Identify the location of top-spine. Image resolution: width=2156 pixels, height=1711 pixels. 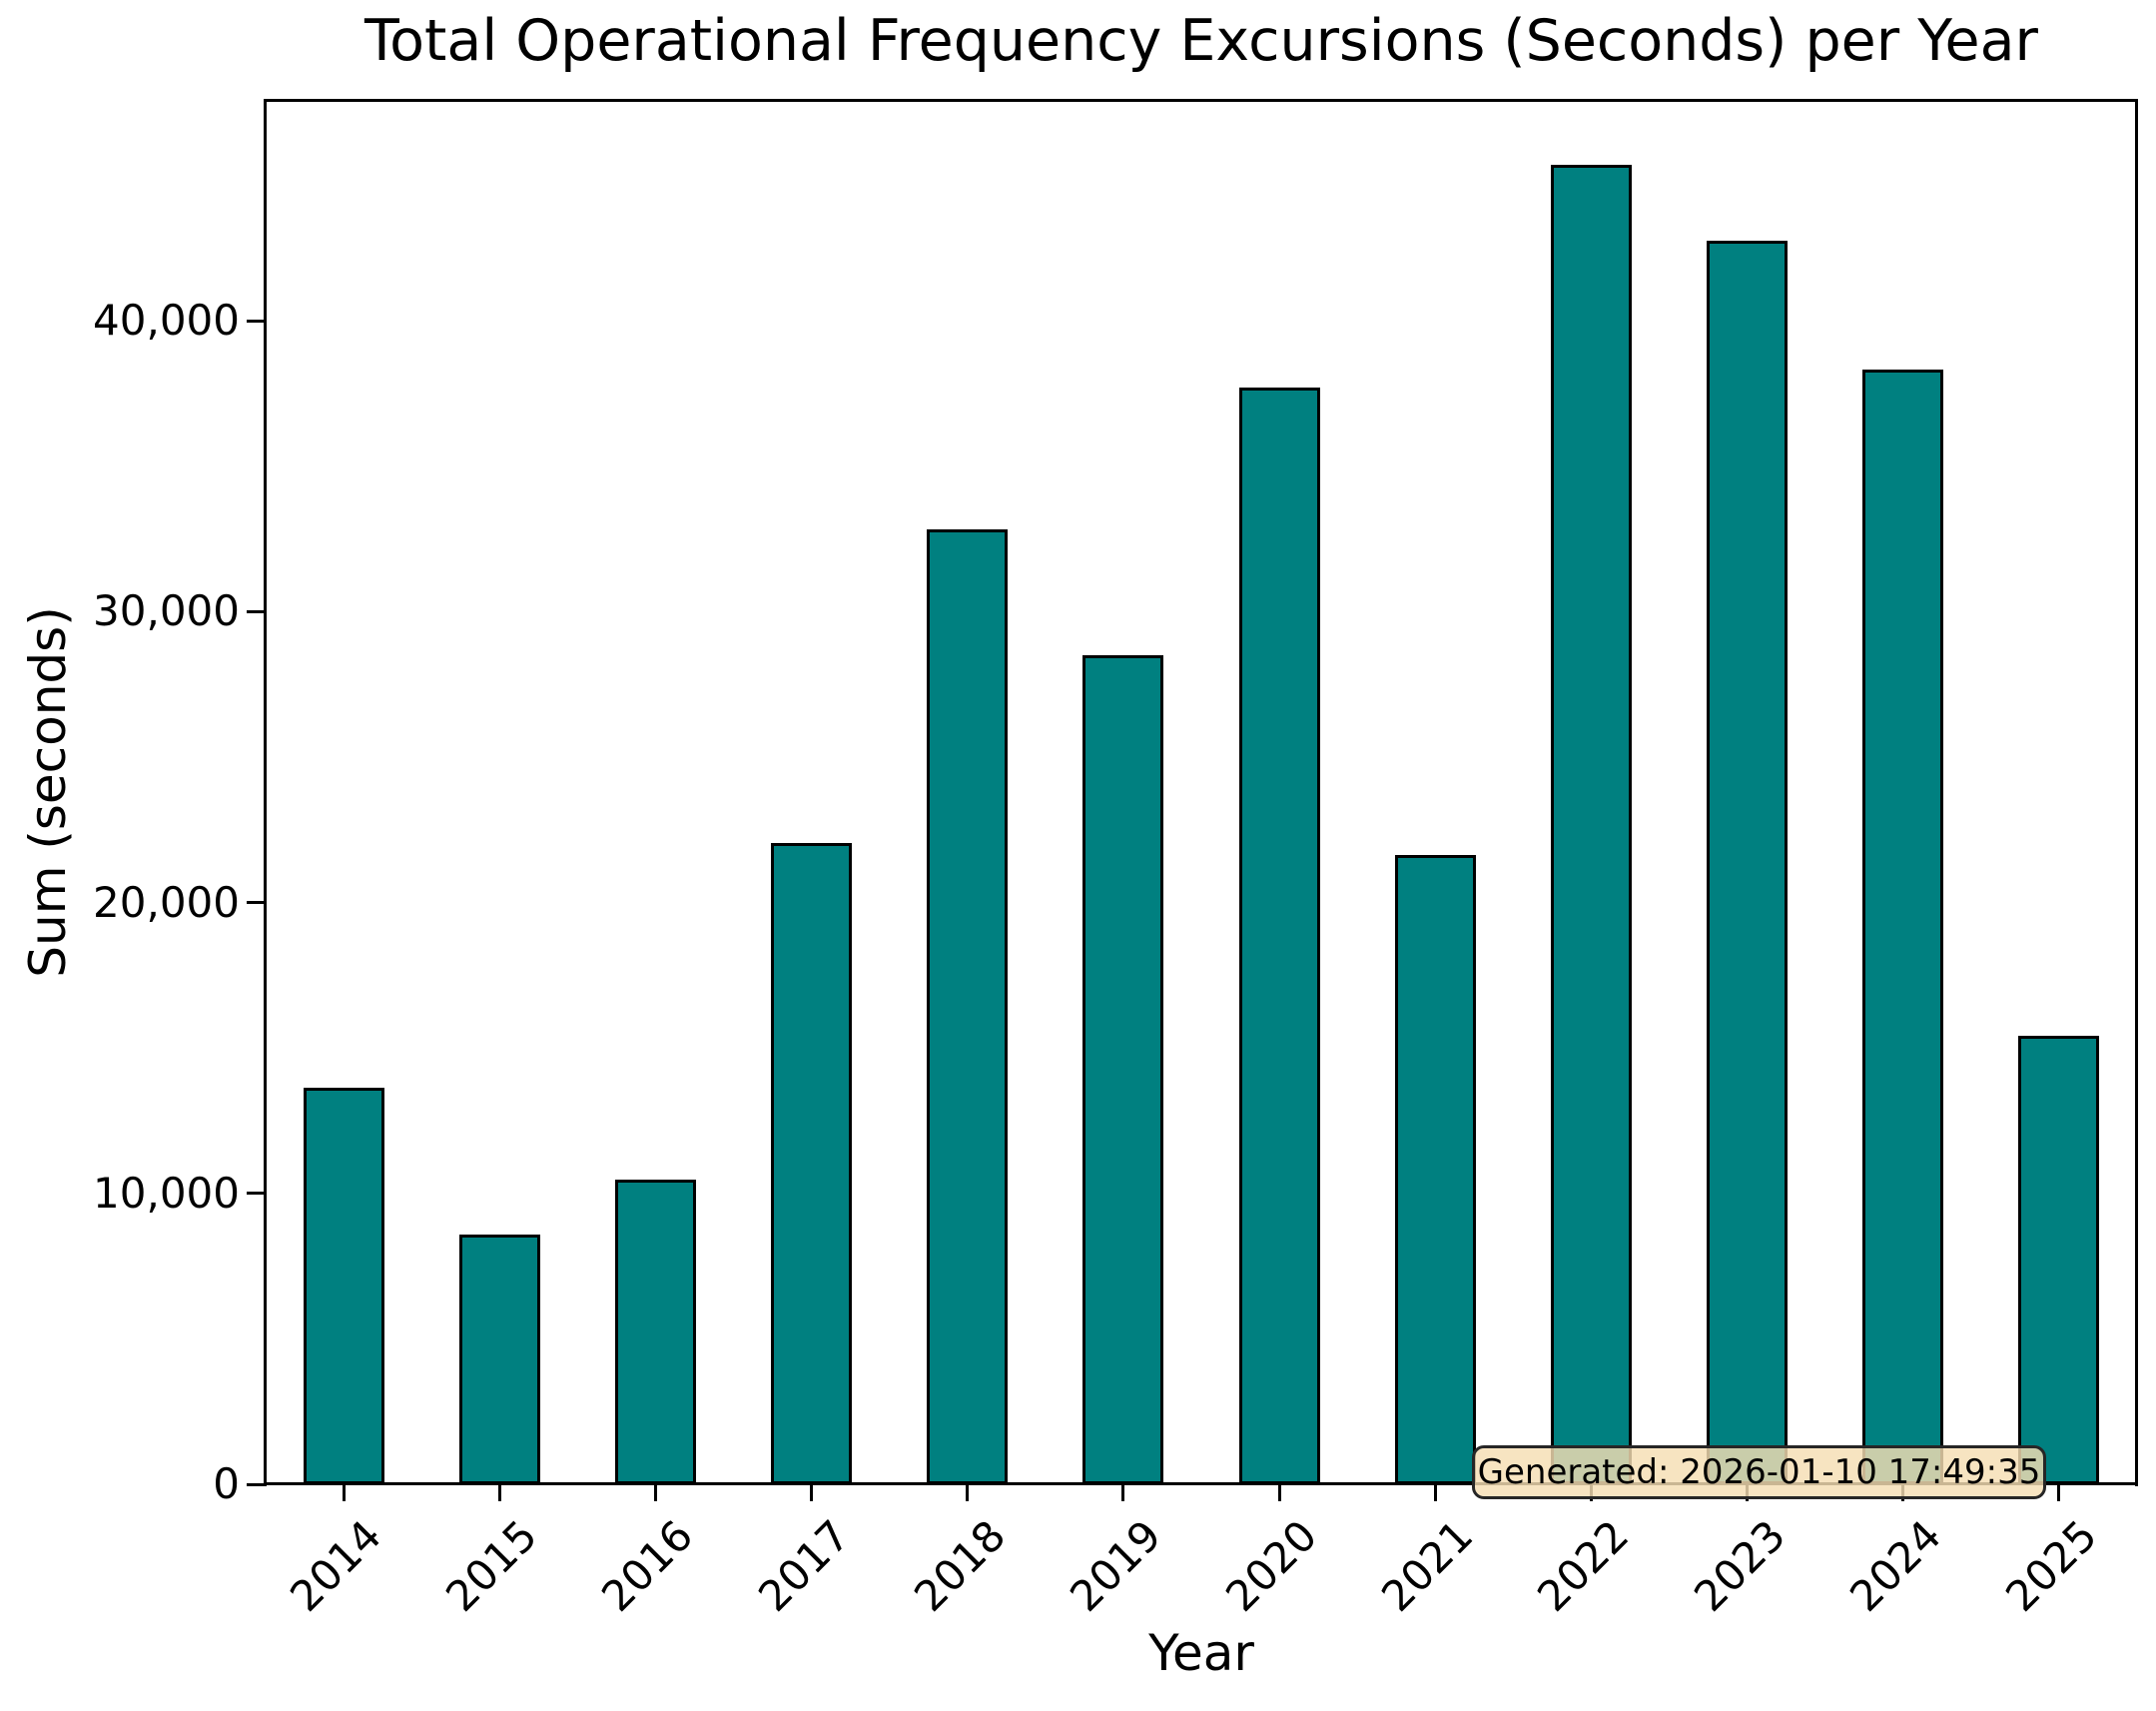
(1201, 101).